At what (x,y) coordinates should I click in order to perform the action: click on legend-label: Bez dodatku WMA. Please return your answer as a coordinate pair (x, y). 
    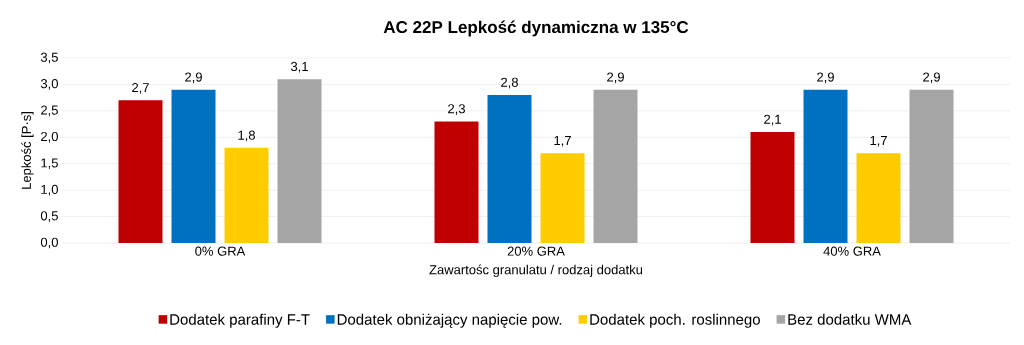
    Looking at the image, I should click on (850, 319).